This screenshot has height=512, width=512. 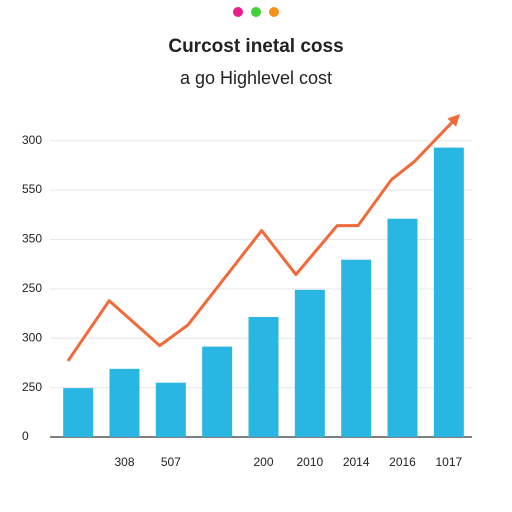 What do you see at coordinates (263, 462) in the screenshot?
I see `x-tick-label: 200` at bounding box center [263, 462].